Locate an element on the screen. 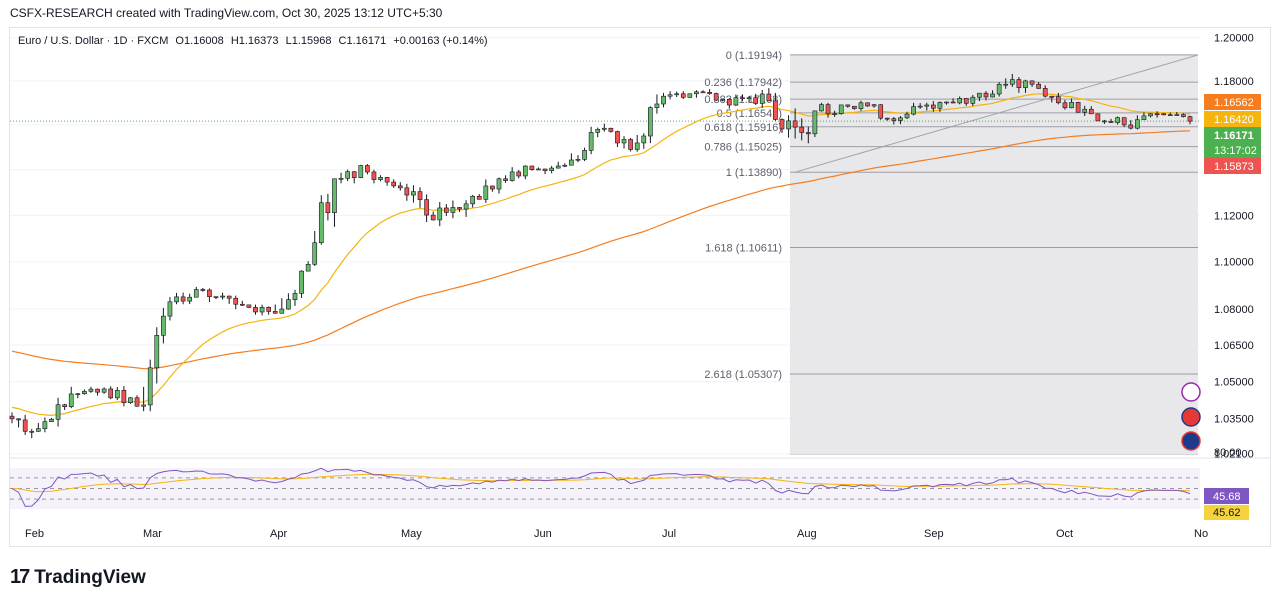 This screenshot has width=1281, height=607. tradingview-logo: 17 TradingView is located at coordinates (78, 577).